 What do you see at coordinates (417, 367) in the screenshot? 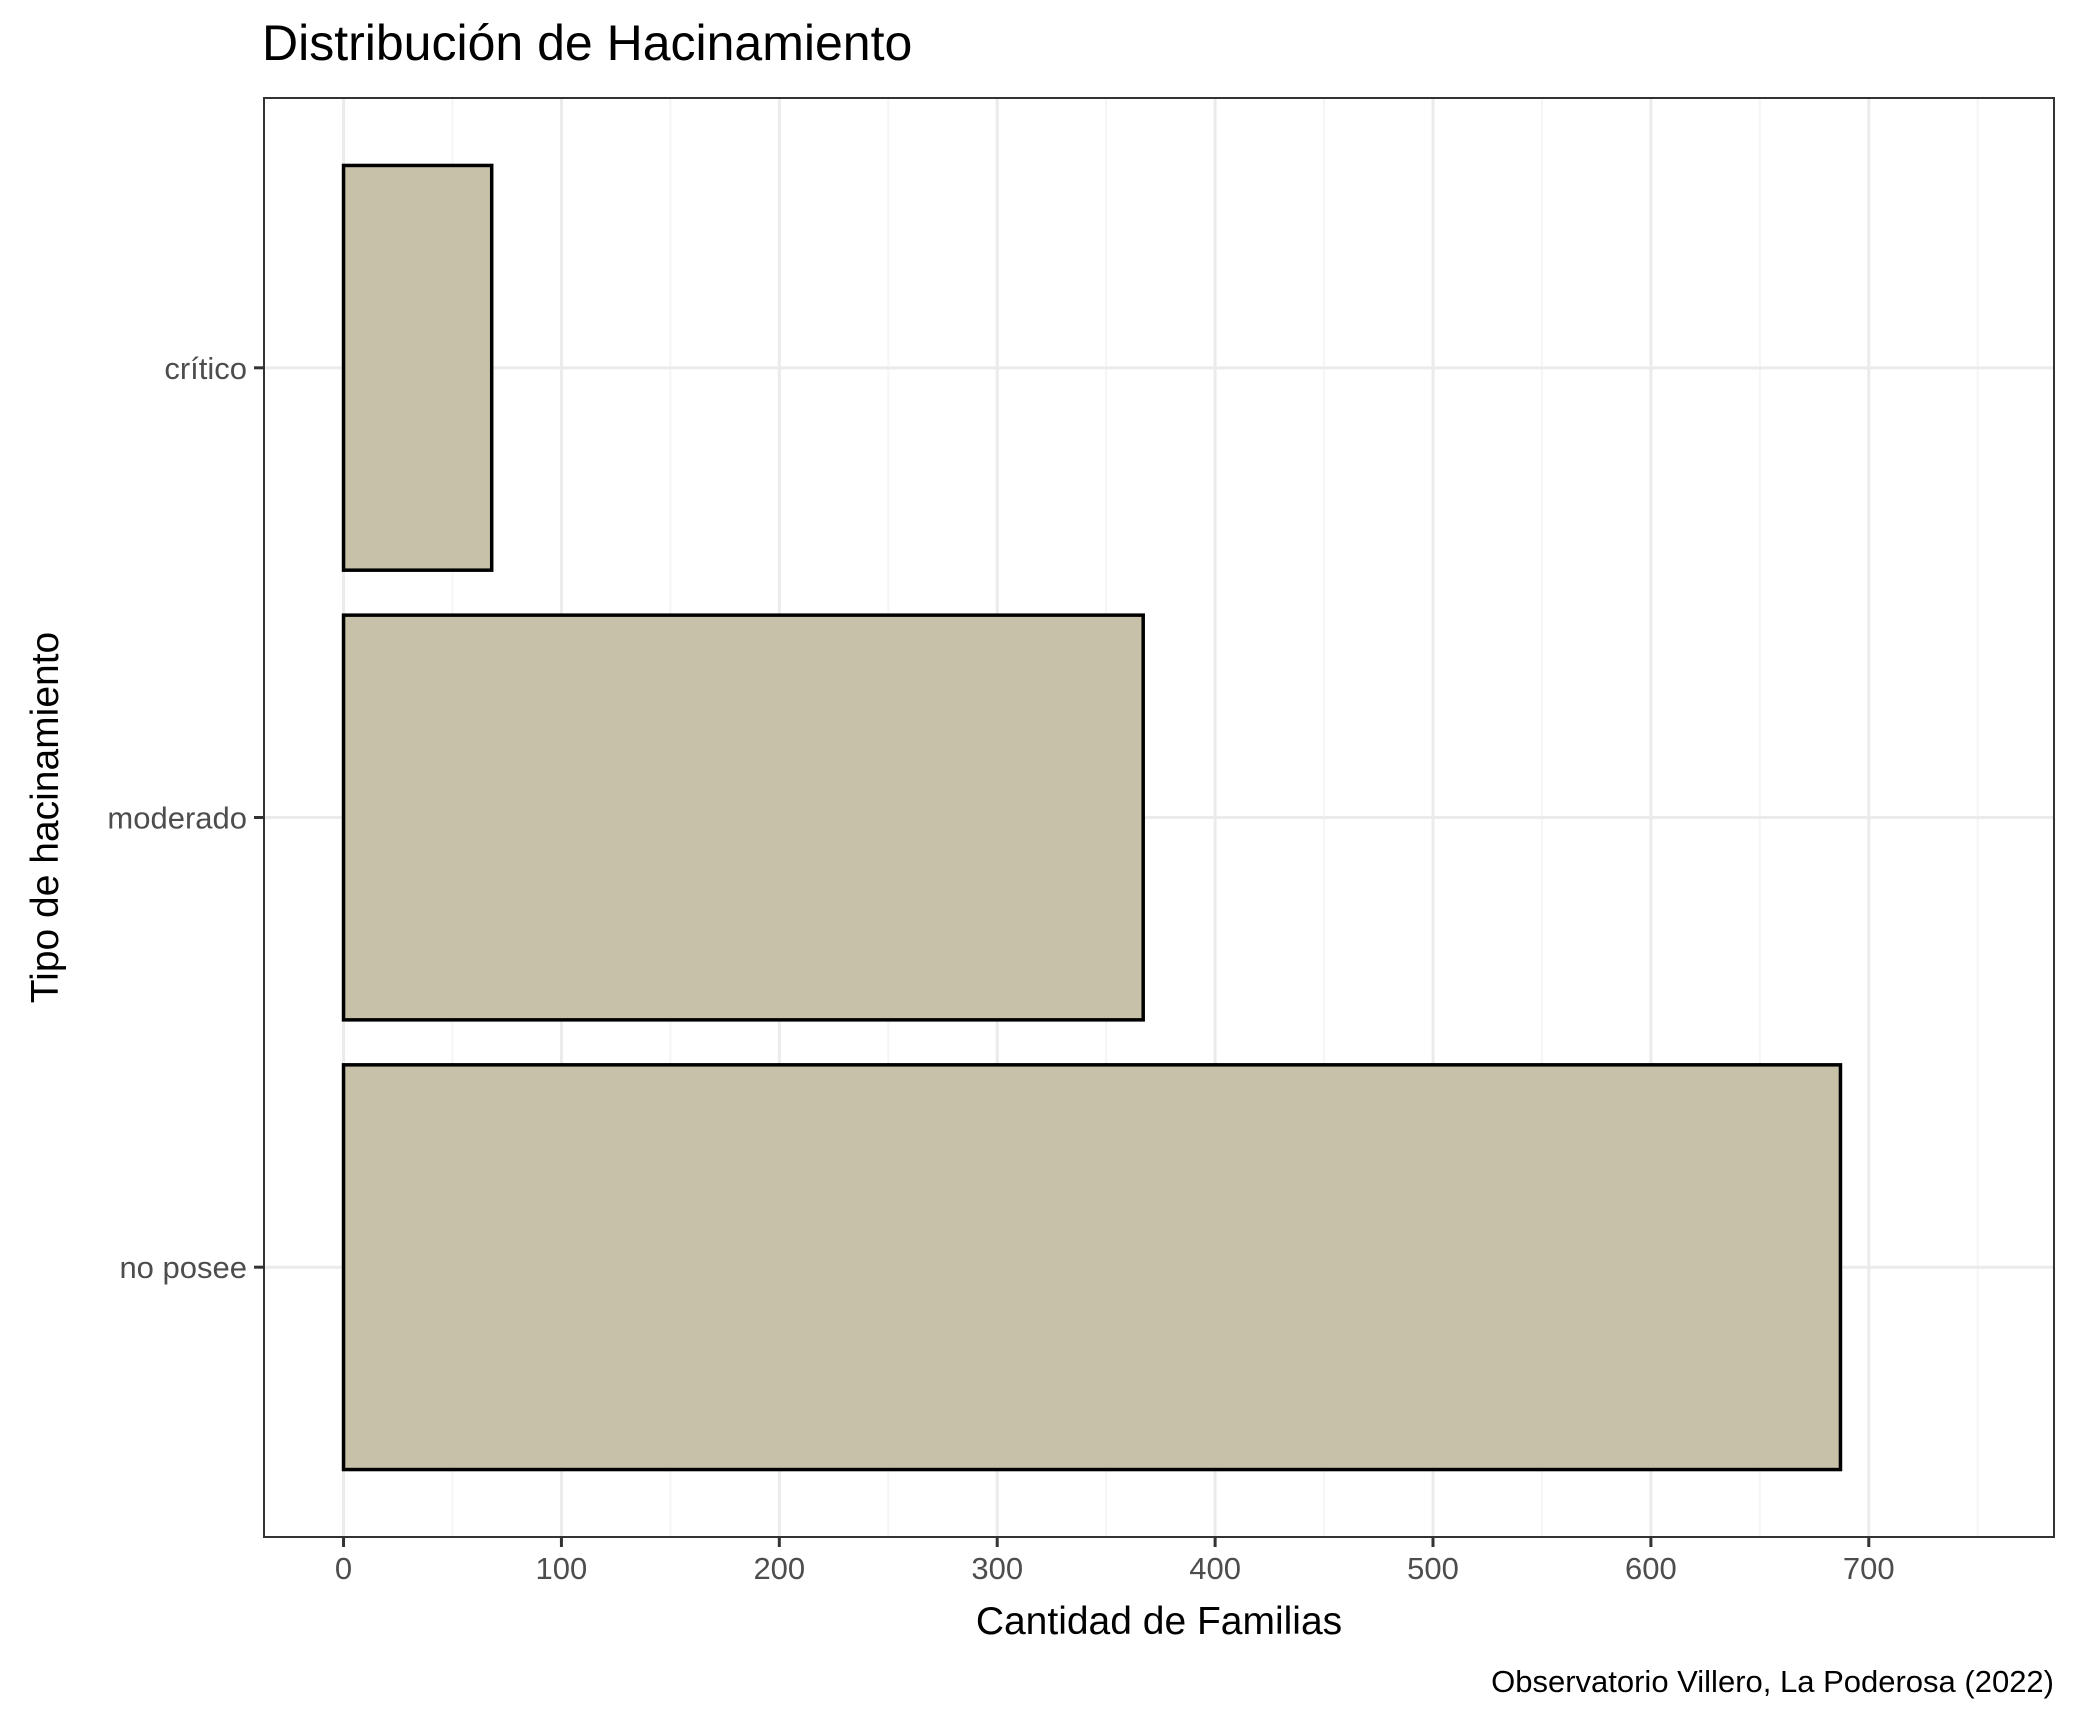
I see `bar-crítico` at bounding box center [417, 367].